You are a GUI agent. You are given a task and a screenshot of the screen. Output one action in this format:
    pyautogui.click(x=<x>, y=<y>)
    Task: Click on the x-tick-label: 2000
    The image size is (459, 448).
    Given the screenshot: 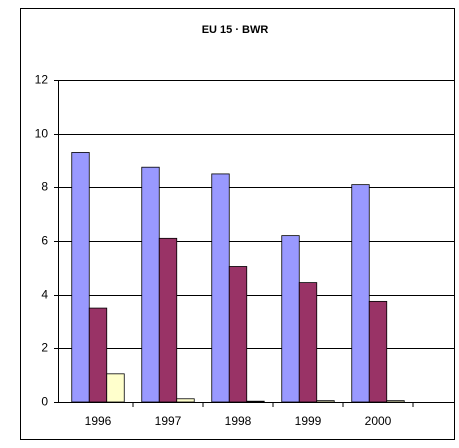 What is the action you would take?
    pyautogui.click(x=378, y=421)
    